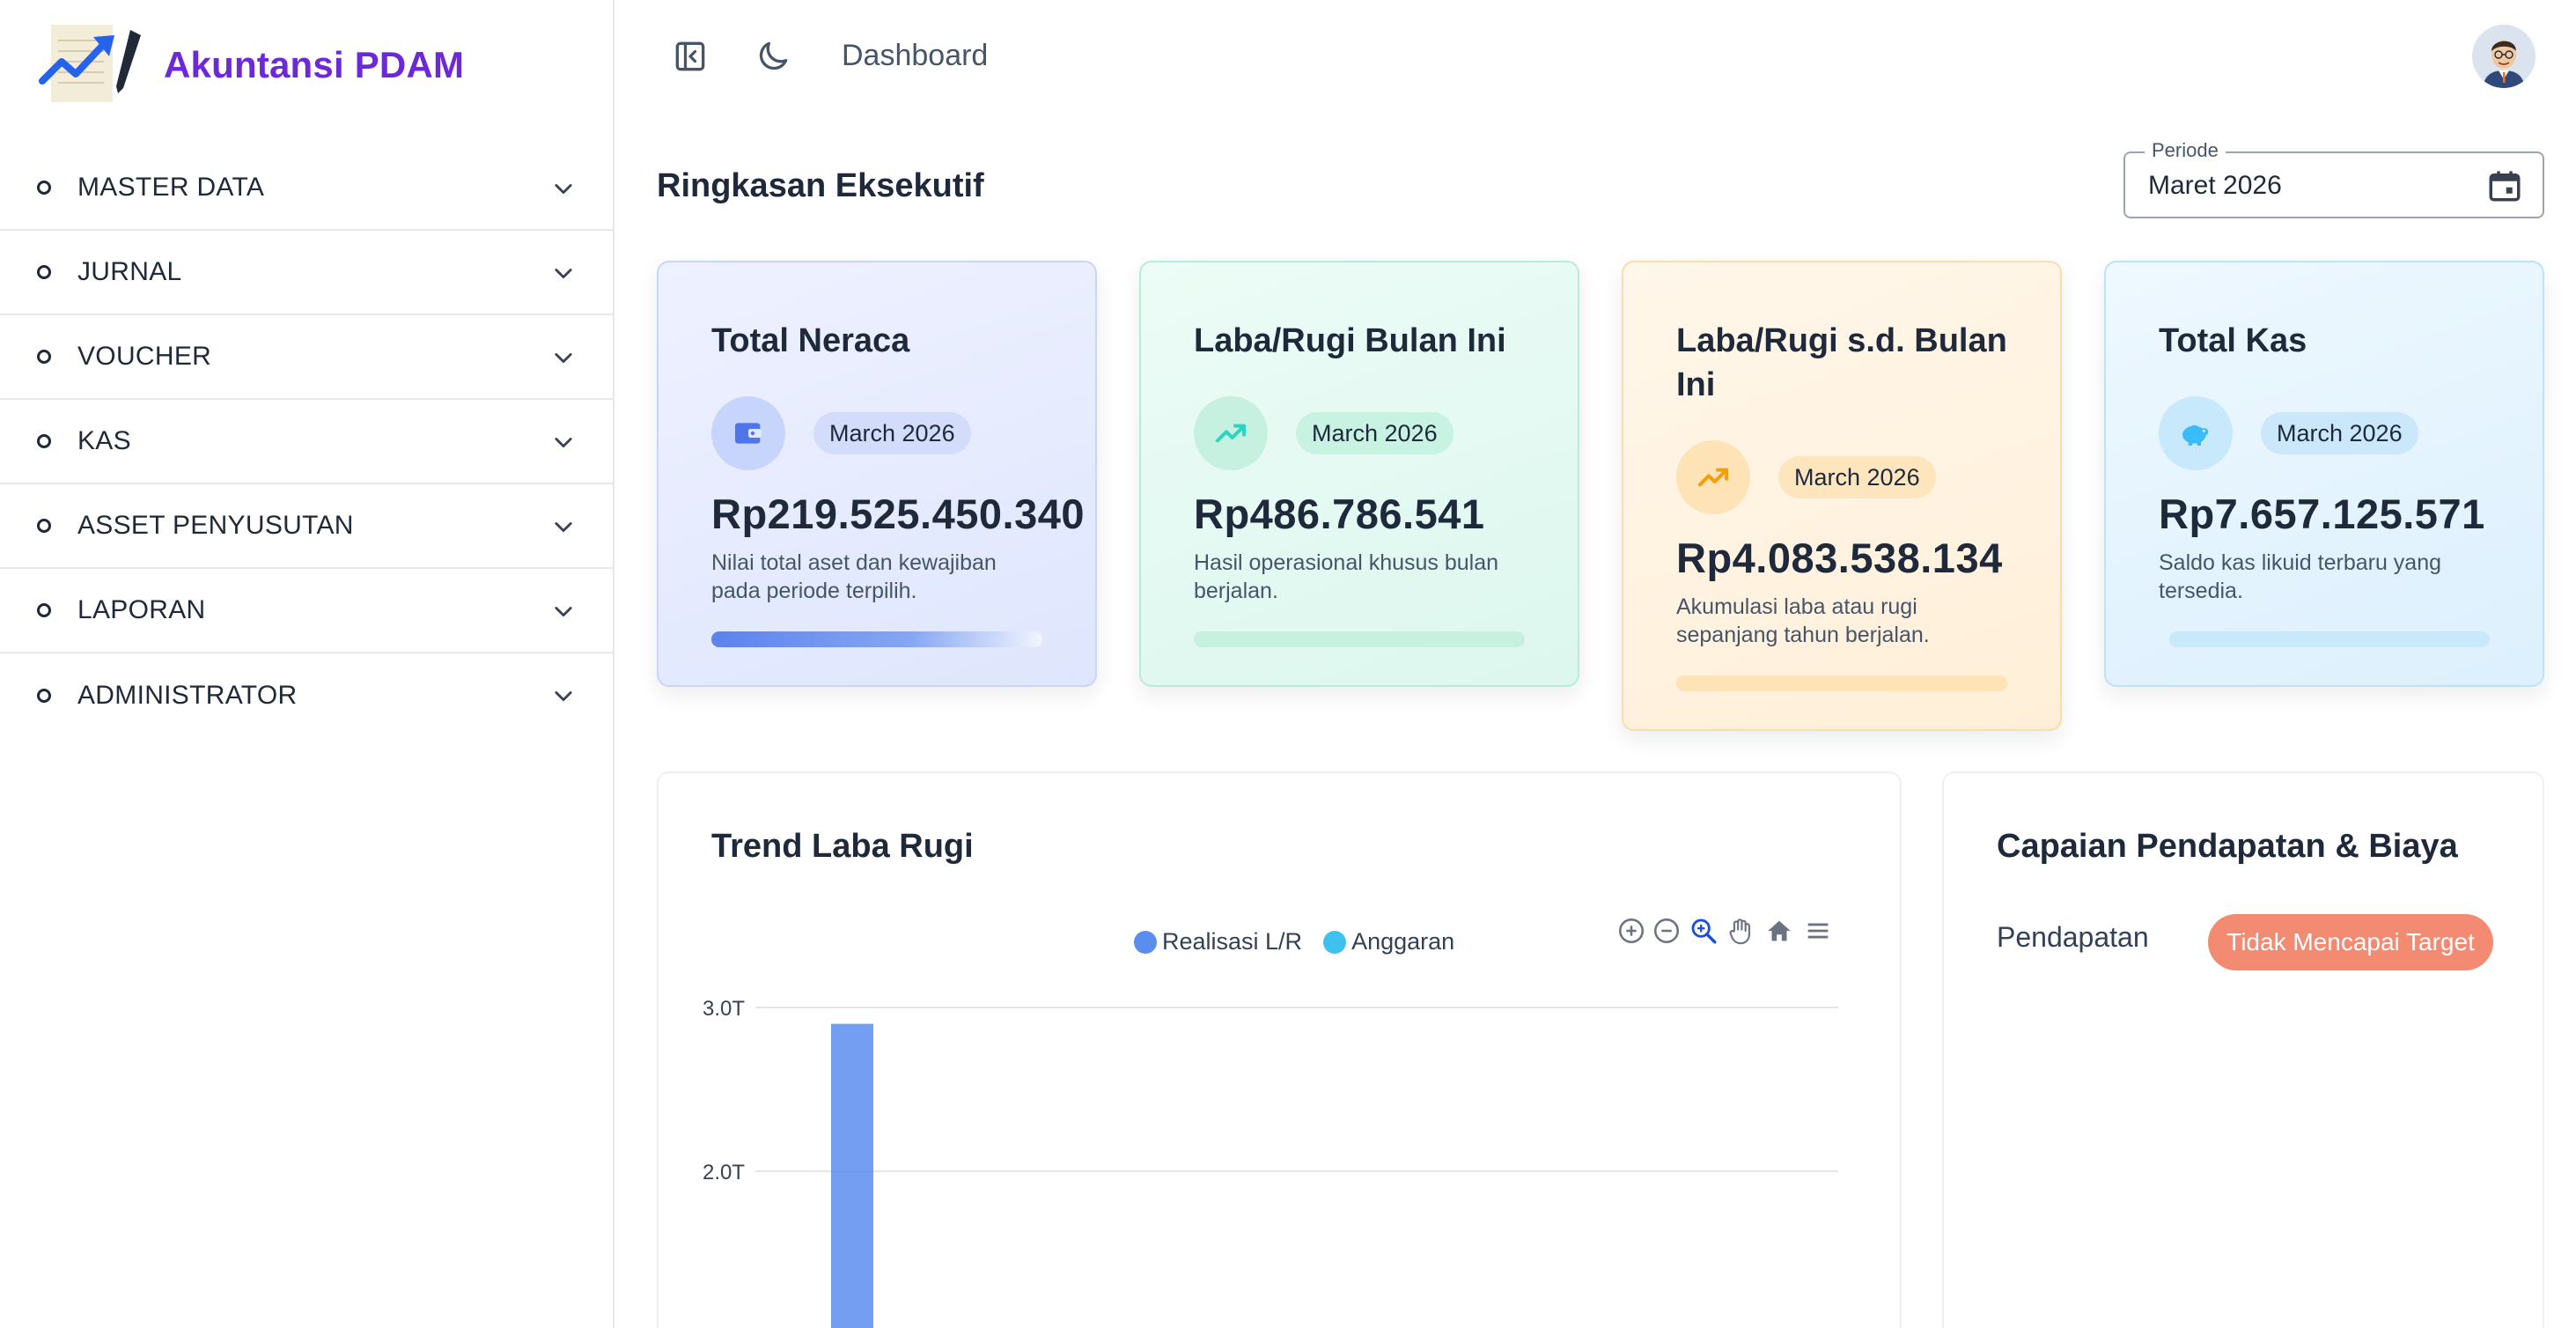 This screenshot has width=2576, height=1328. What do you see at coordinates (1596, 57) in the screenshot?
I see `topbar: Dashboard` at bounding box center [1596, 57].